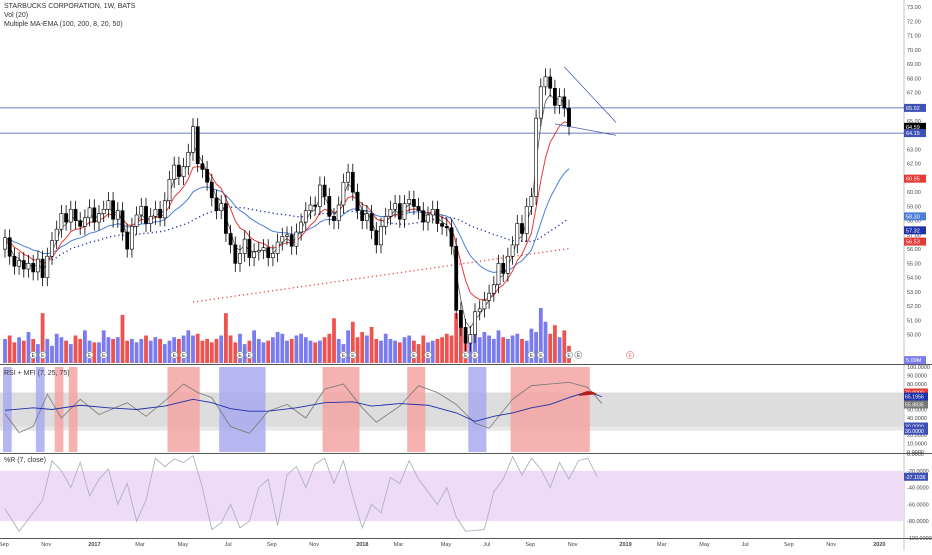 The image size is (932, 555). Describe the element at coordinates (578, 355) in the screenshot. I see `earnings-marker` at that location.